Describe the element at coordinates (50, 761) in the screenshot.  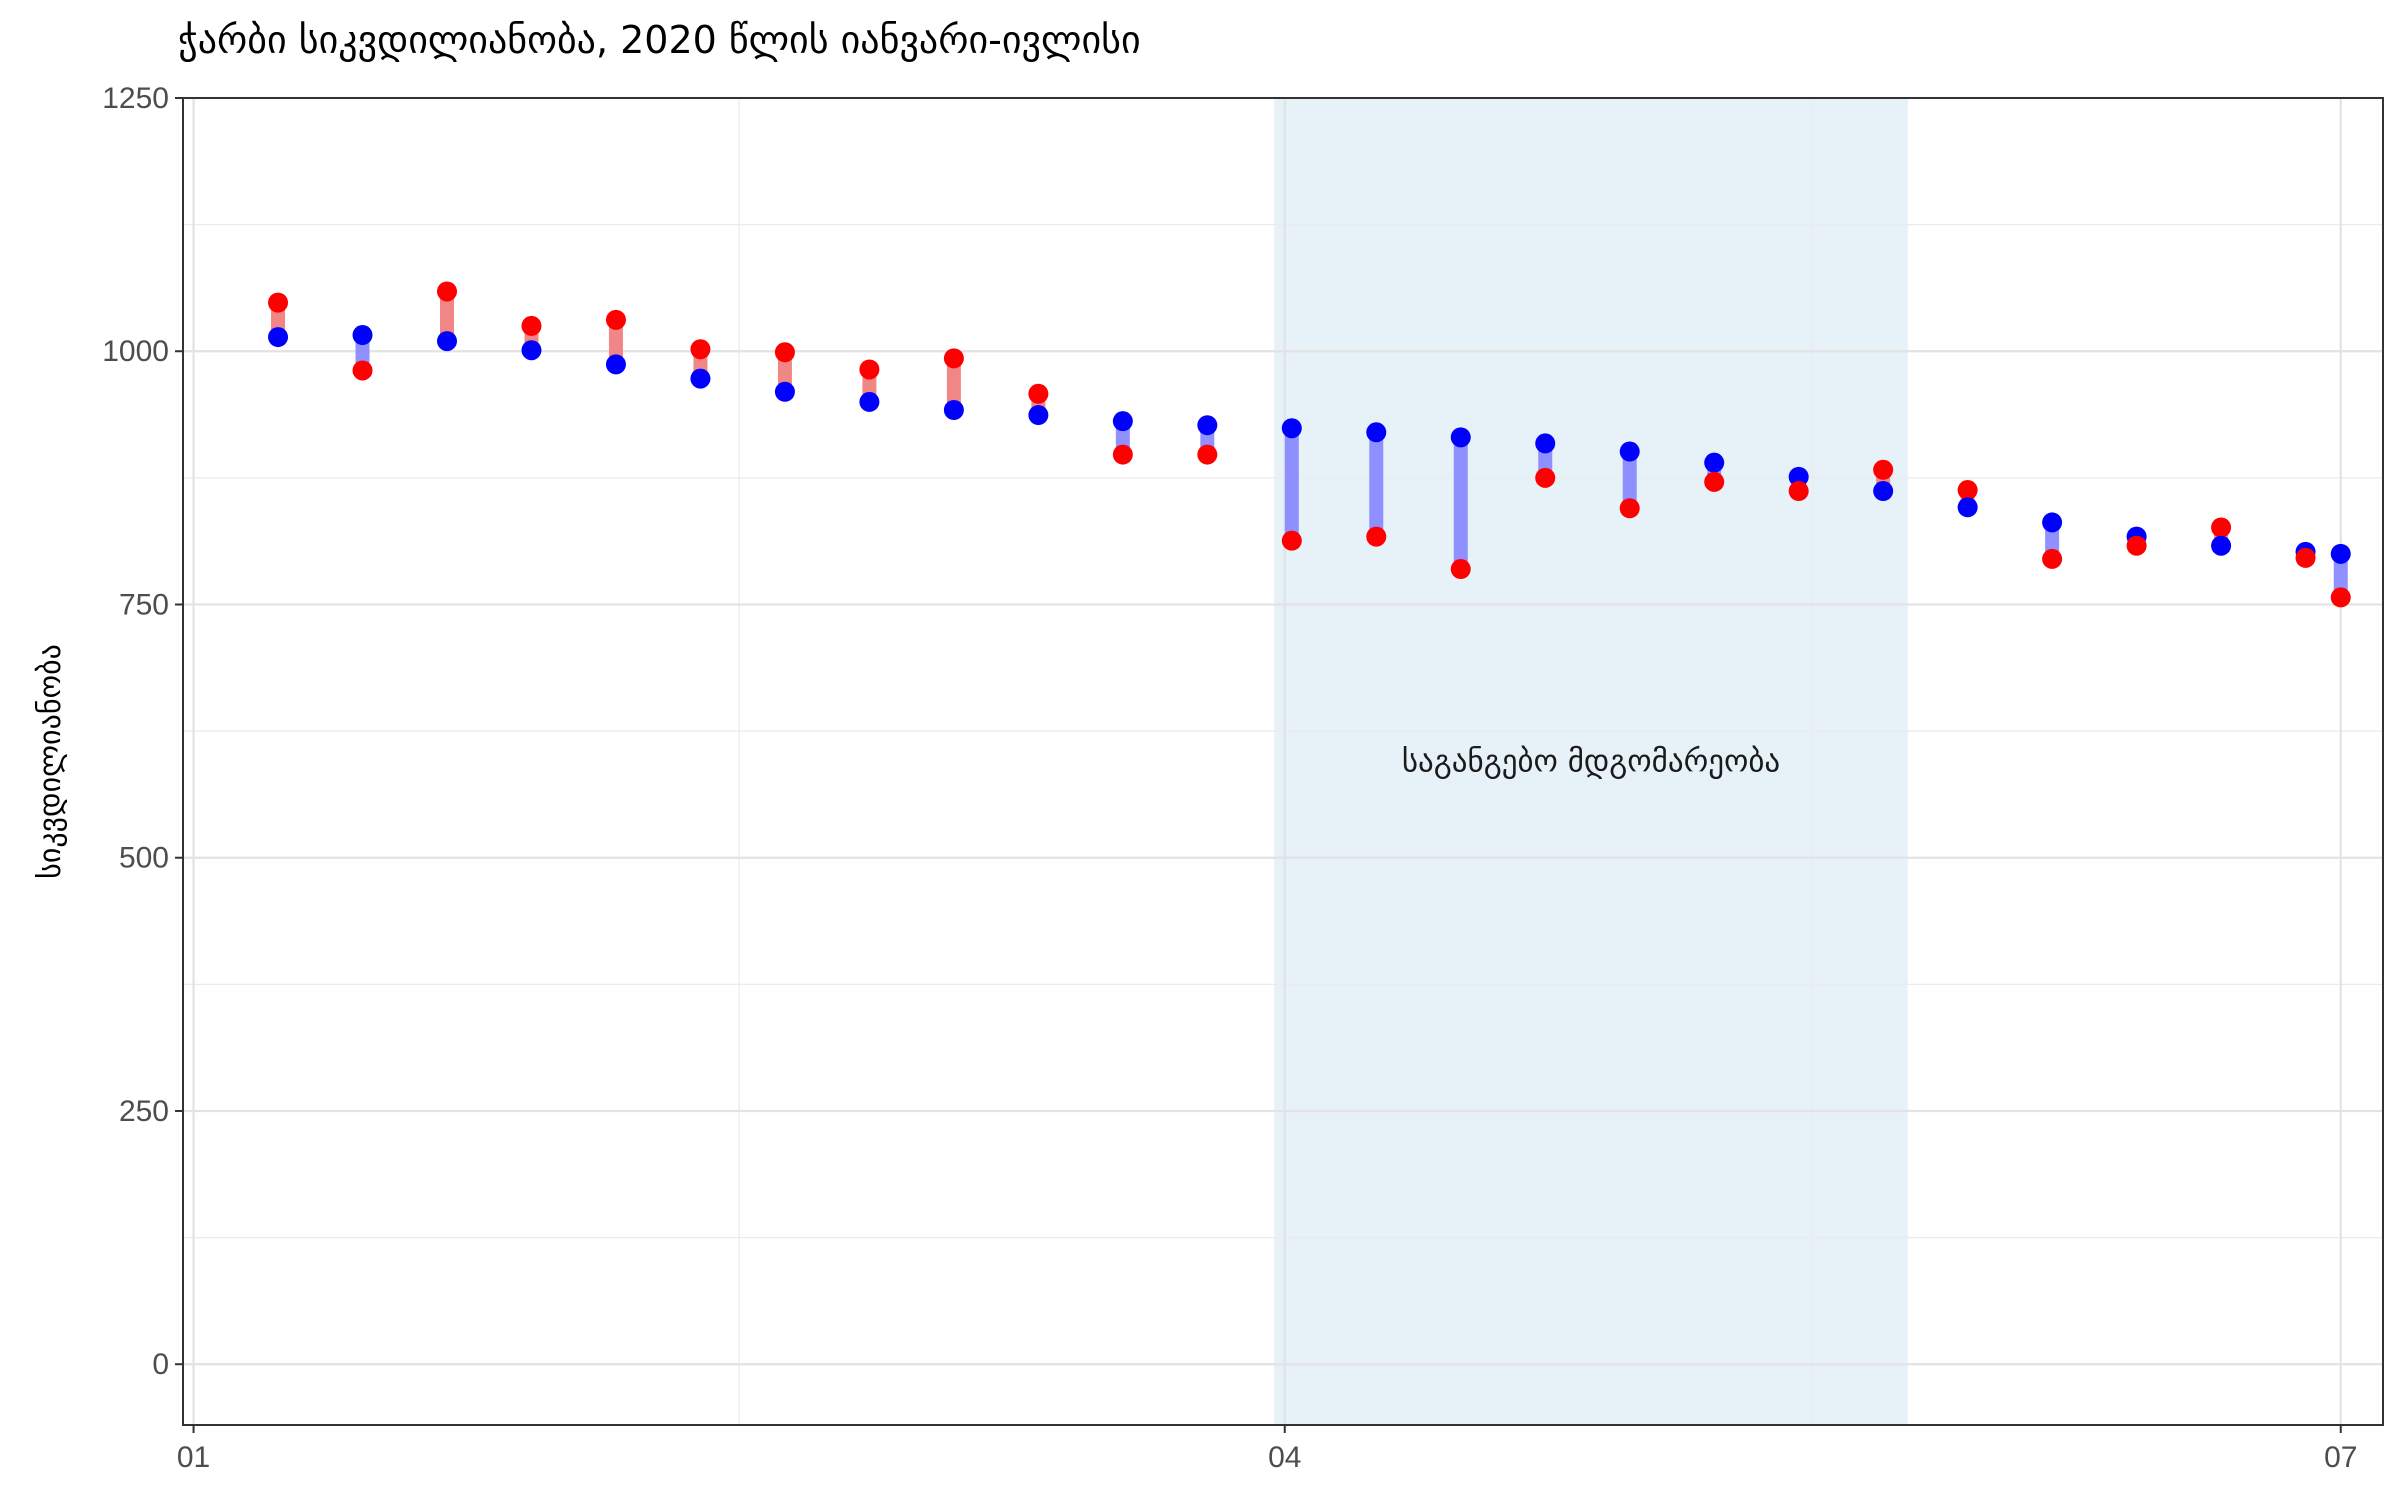
I see `y-axis-title: სიკვდილიანობა` at that location.